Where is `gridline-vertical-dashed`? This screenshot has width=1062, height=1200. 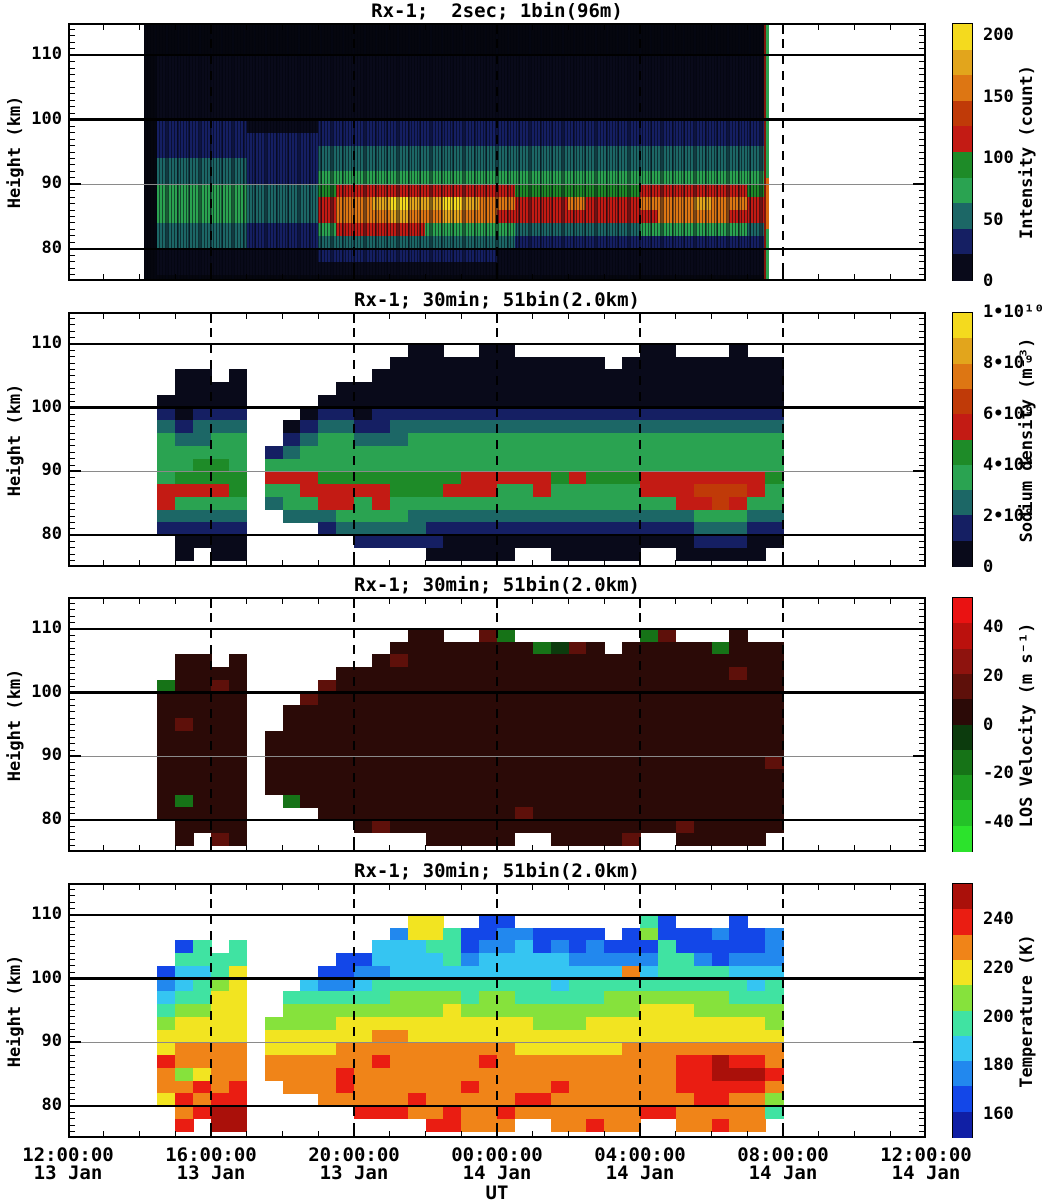
gridline-vertical-dashed is located at coordinates (640, 724).